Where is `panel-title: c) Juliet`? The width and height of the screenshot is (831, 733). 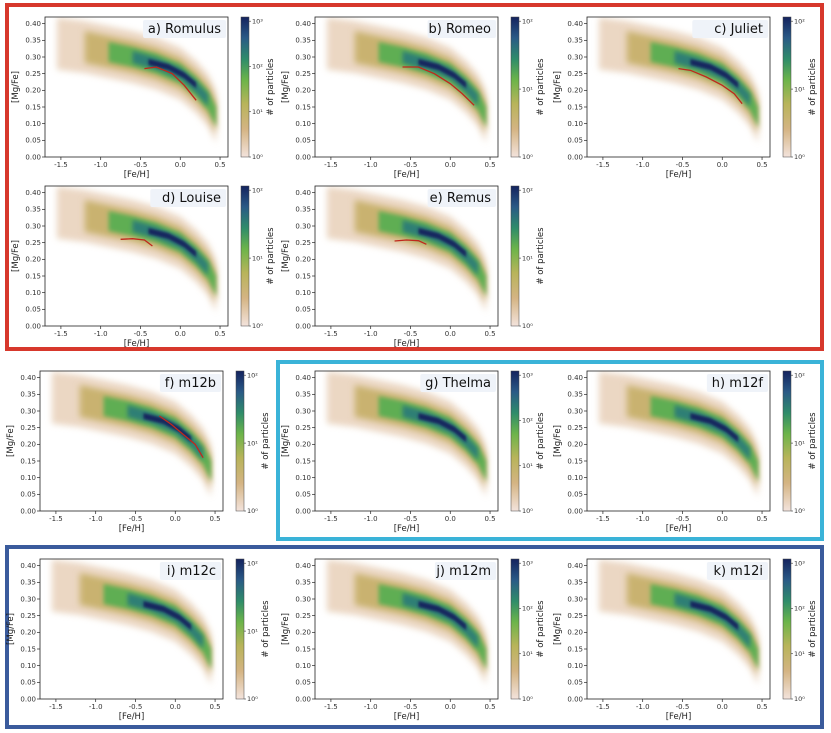
panel-title: c) Juliet is located at coordinates (738, 29).